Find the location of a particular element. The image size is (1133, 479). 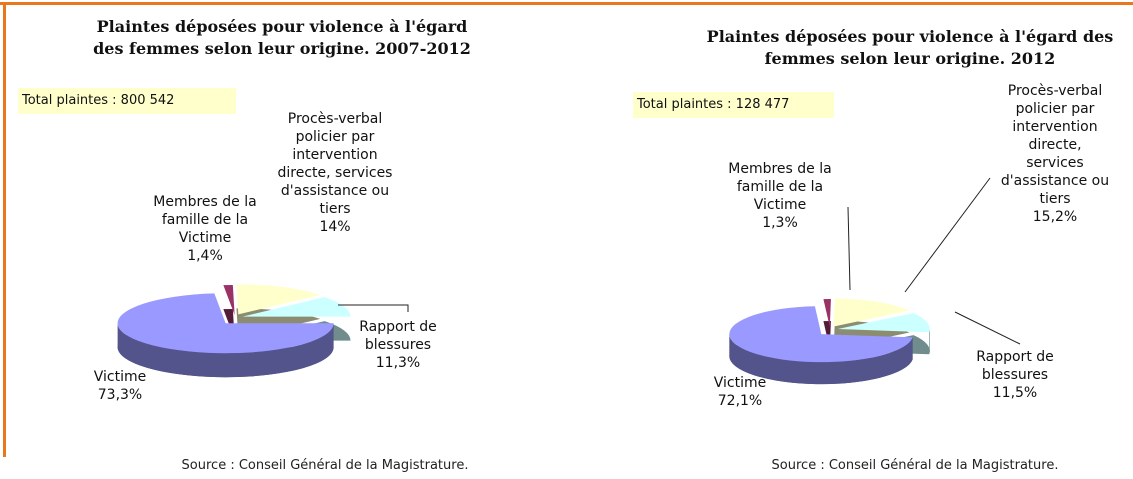

value-label: 11,3% is located at coordinates (398, 363).